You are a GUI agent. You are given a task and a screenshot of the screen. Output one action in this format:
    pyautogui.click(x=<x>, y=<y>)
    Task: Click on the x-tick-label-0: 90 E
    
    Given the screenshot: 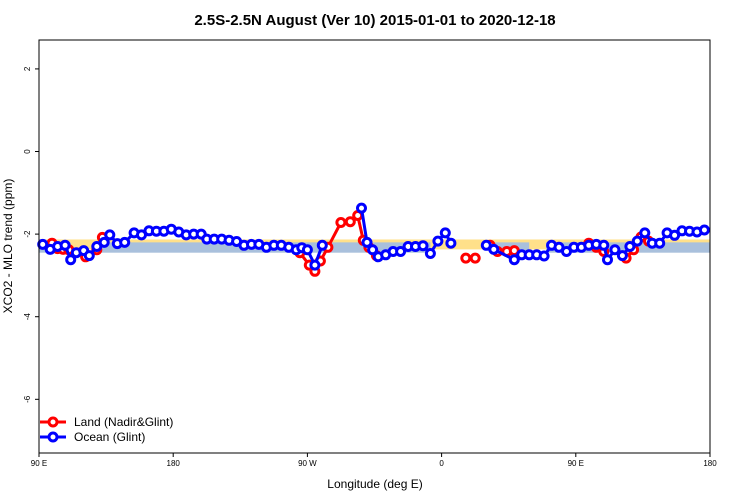 What is the action you would take?
    pyautogui.click(x=39, y=463)
    